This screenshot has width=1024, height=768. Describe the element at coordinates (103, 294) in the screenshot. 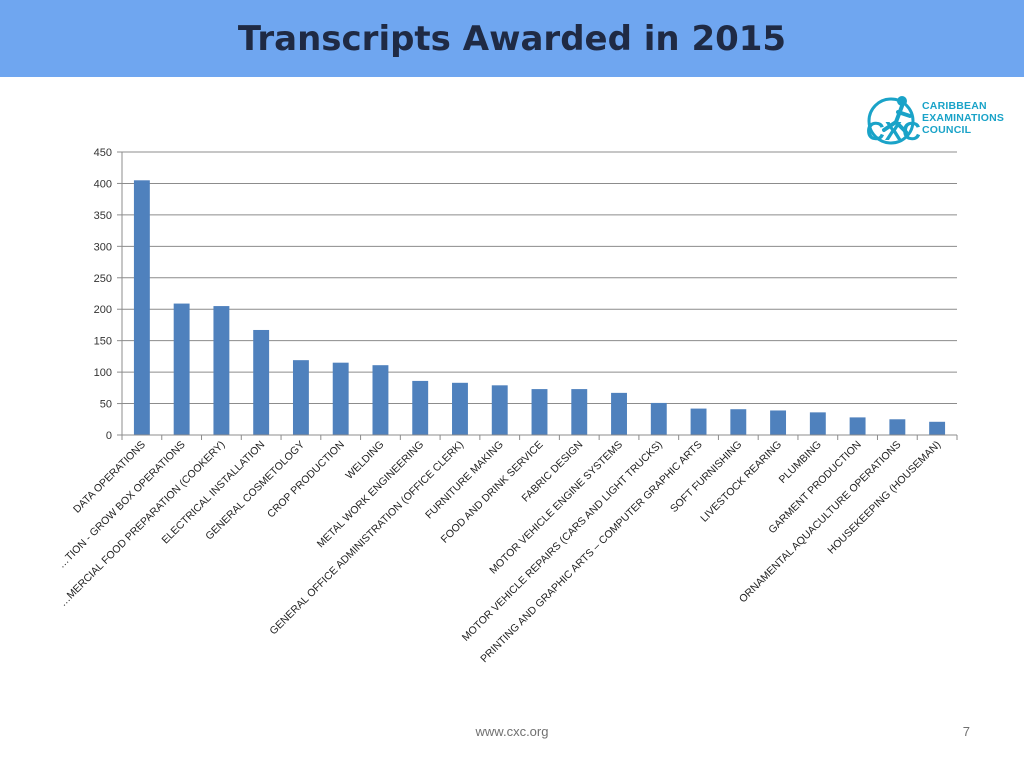

I see `y-axis-tick-labels: 0 50 100 150 200 250 300 350 400 450` at that location.